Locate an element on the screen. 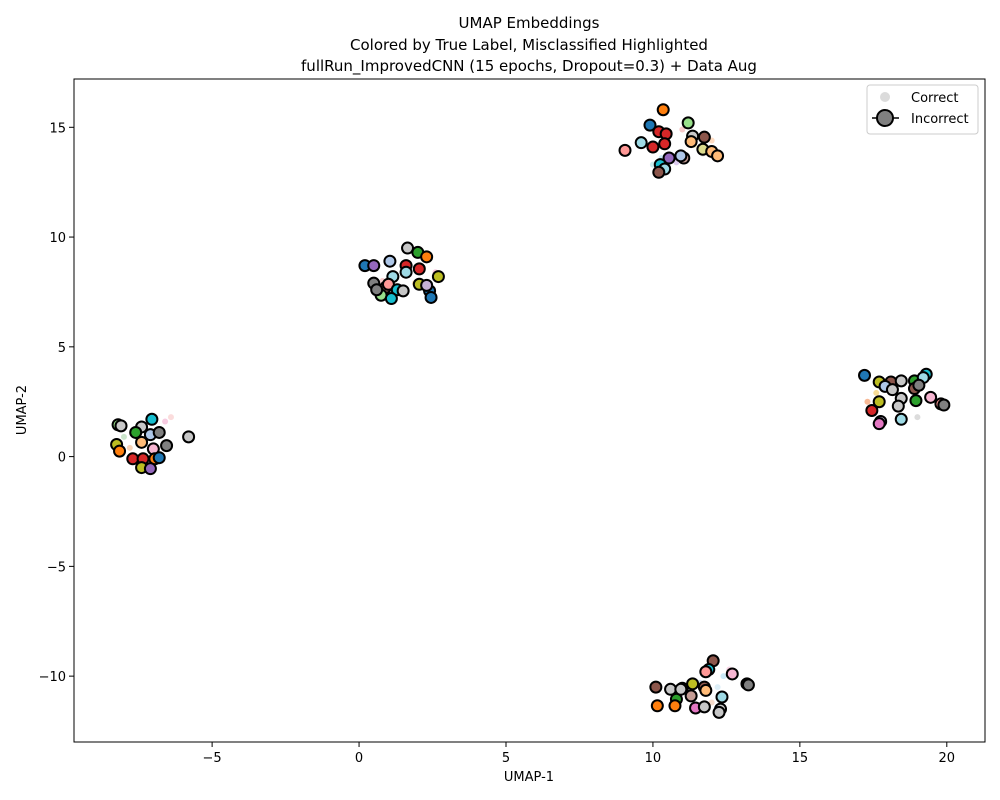  legend-correct-marker is located at coordinates (885, 97).